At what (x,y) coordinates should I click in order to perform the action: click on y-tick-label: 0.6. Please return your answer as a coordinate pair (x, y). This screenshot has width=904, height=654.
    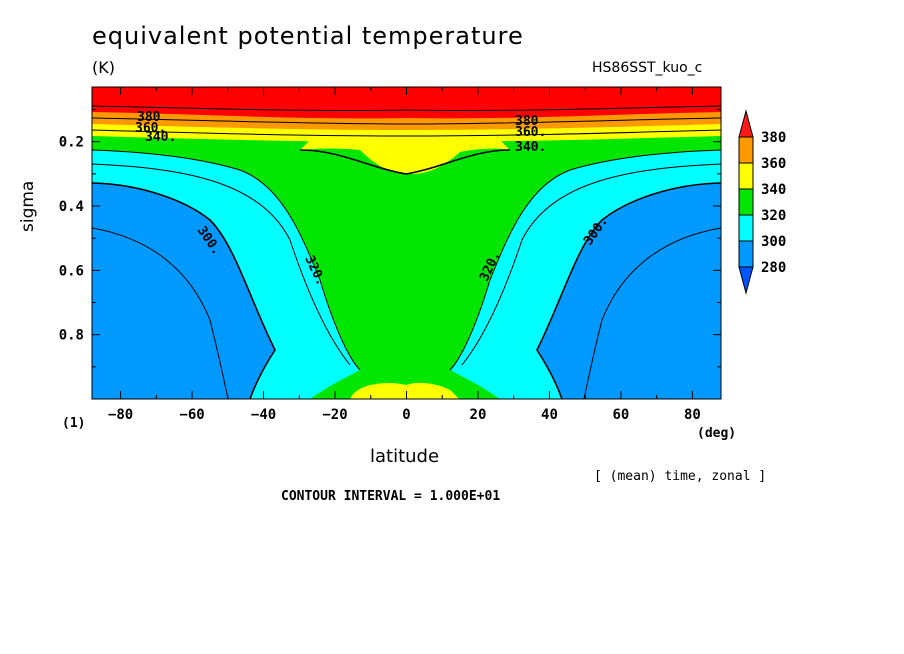
    Looking at the image, I should click on (71, 271).